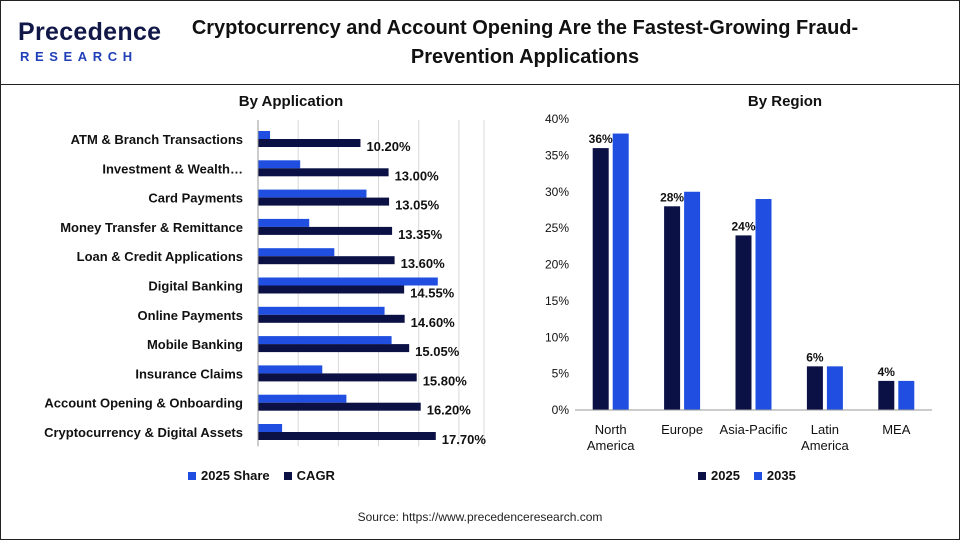 This screenshot has height=540, width=960. Describe the element at coordinates (143, 403) in the screenshot. I see `category-label: Account Opening & Onboarding` at that location.